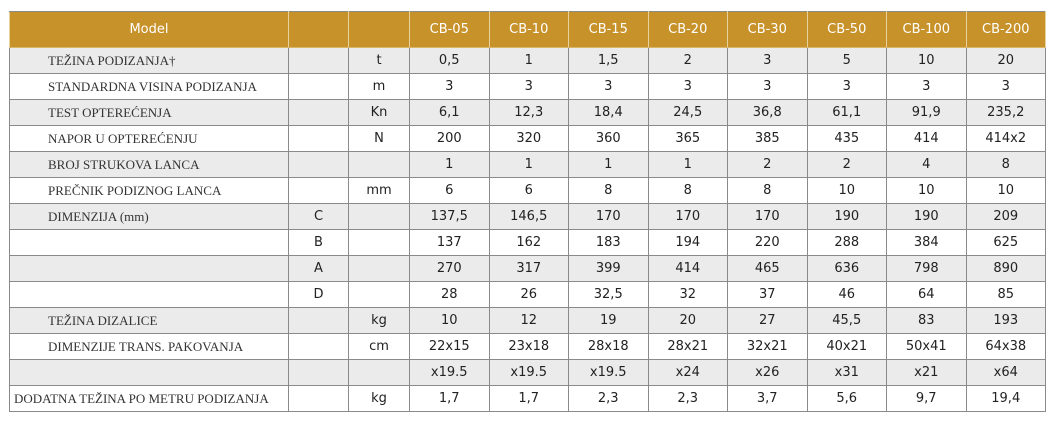  I want to click on value-cell: 6, so click(528, 190).